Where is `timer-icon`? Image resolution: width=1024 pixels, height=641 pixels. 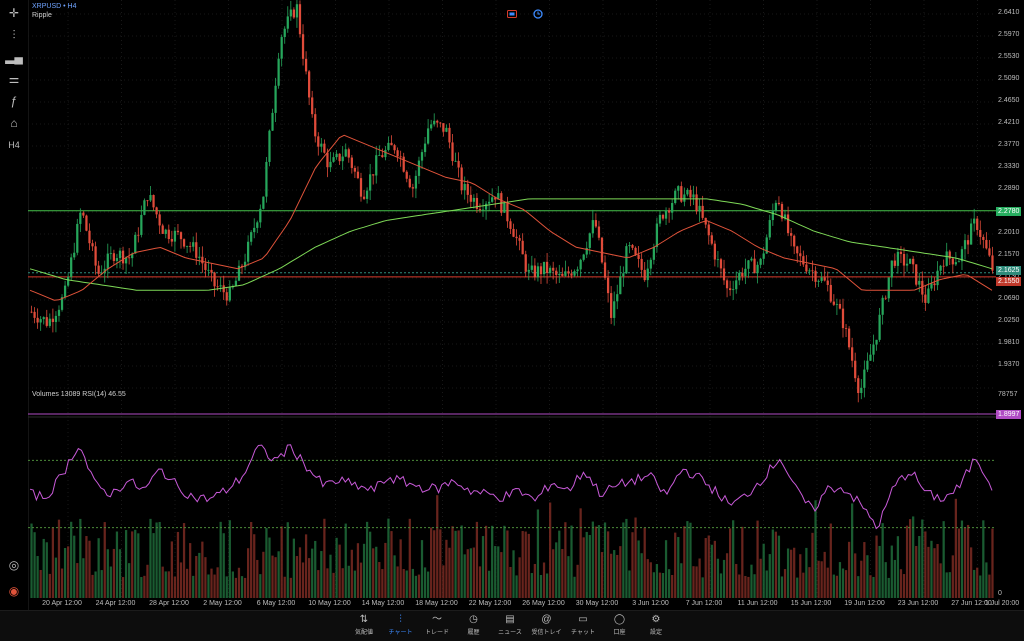
timer-icon is located at coordinates (538, 14).